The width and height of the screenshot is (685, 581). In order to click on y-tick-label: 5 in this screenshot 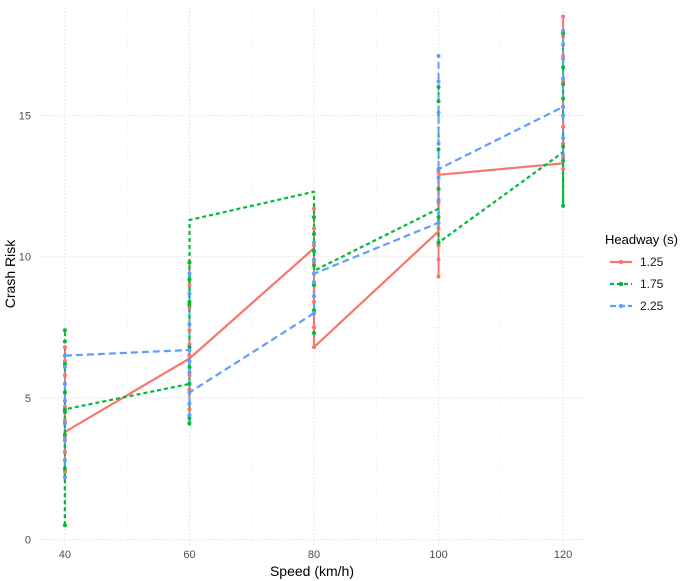, I will do `click(28, 399)`.